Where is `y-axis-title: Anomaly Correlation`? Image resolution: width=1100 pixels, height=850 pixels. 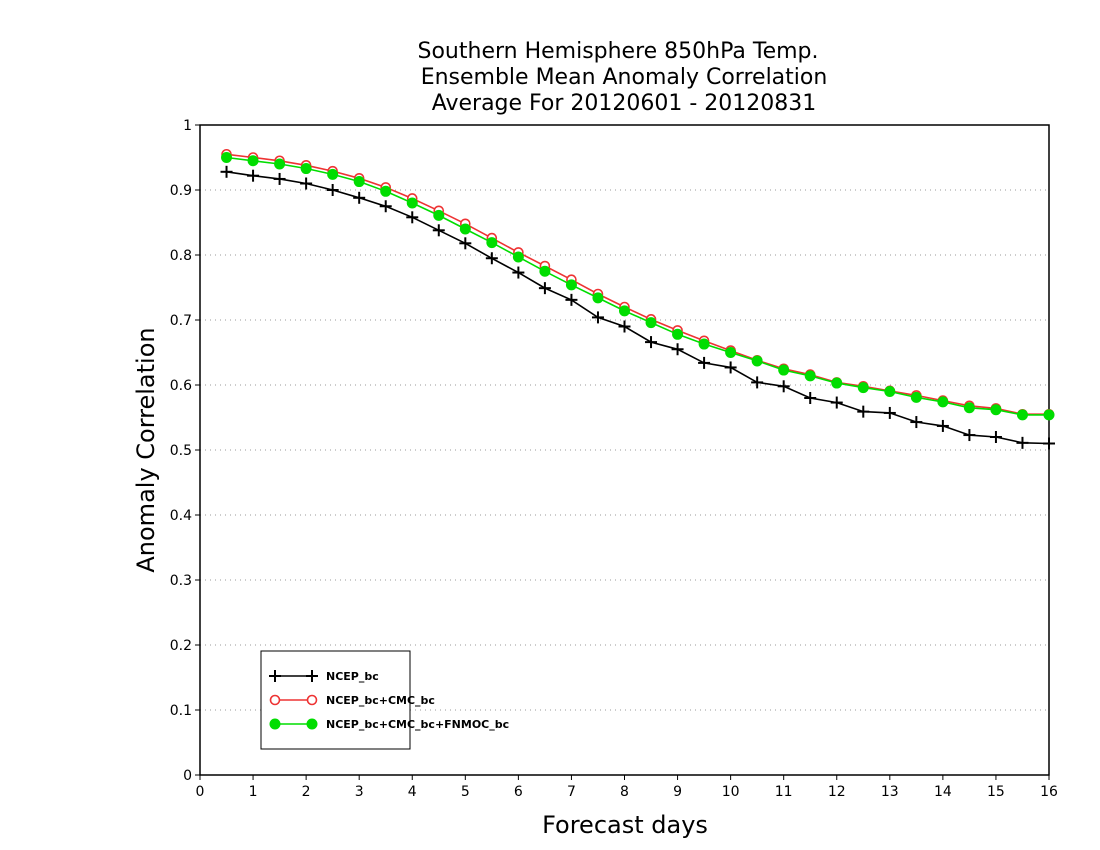 y-axis-title: Anomaly Correlation is located at coordinates (146, 449).